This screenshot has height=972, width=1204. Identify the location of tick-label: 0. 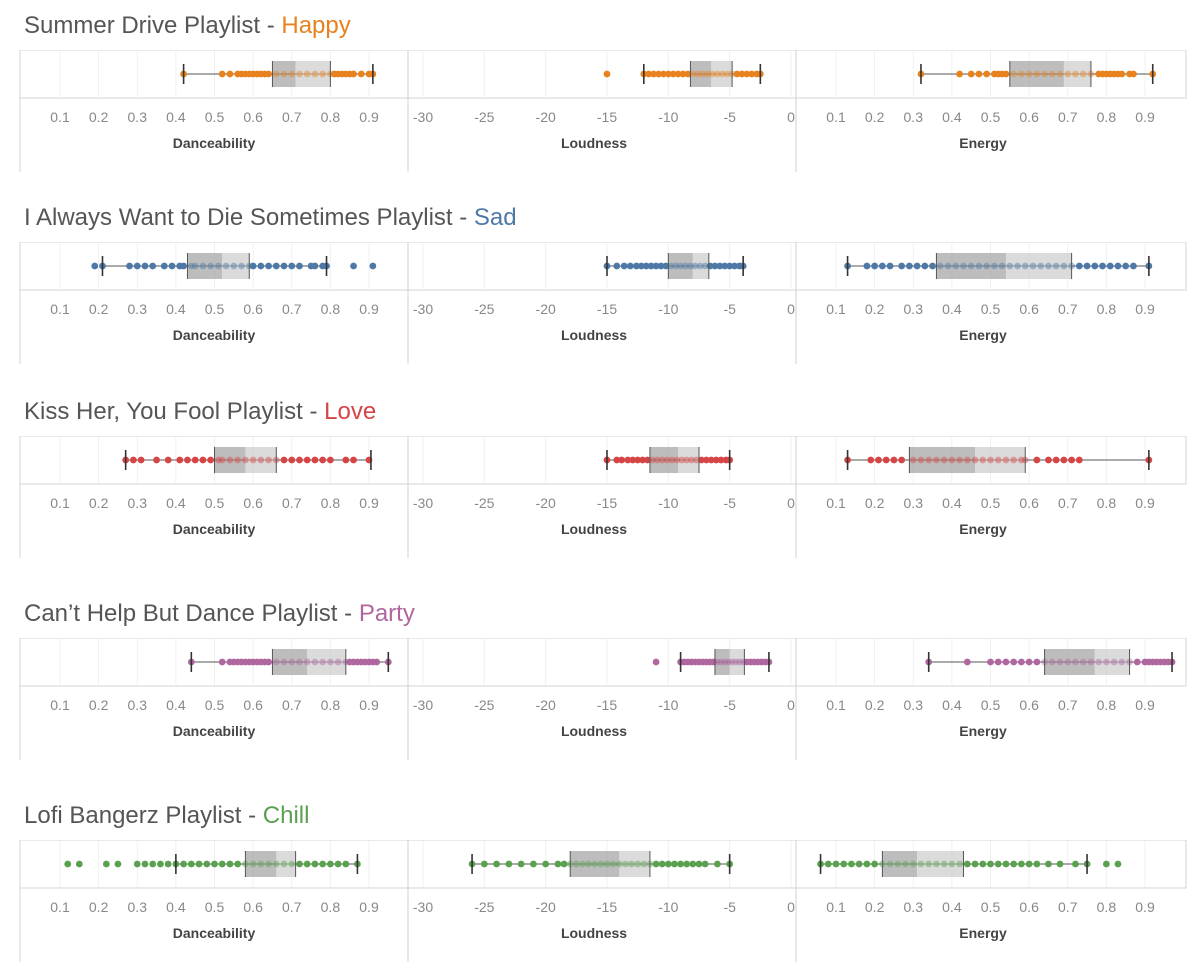
(791, 503).